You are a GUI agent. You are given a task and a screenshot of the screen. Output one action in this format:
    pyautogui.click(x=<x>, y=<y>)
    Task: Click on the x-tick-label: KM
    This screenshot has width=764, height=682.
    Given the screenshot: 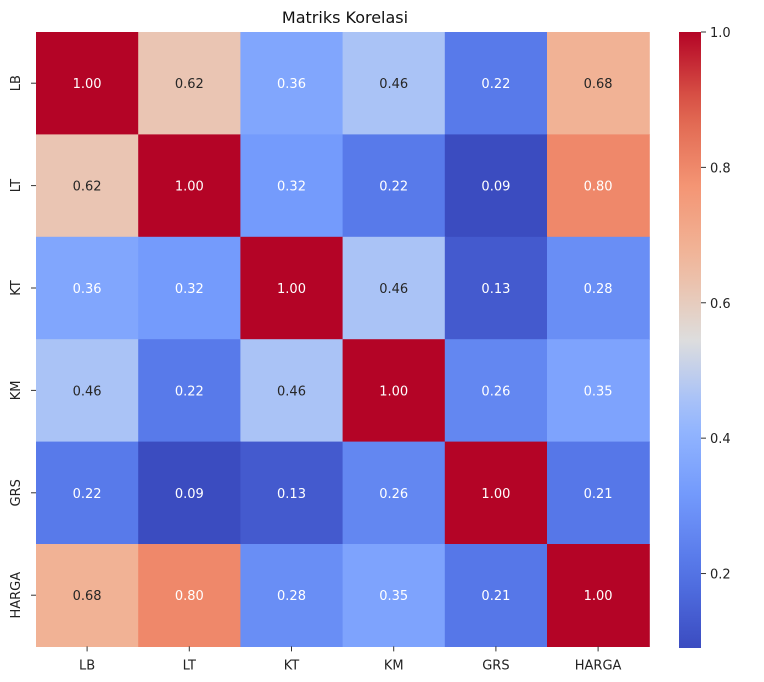 What is the action you would take?
    pyautogui.click(x=394, y=665)
    